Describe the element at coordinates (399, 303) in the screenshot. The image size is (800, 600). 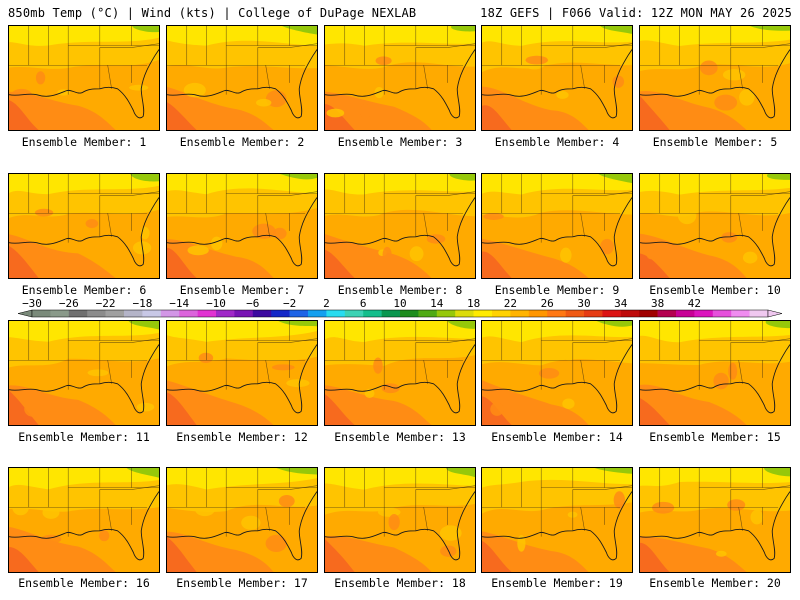
I see `colorbar-tick-label: 10` at that location.